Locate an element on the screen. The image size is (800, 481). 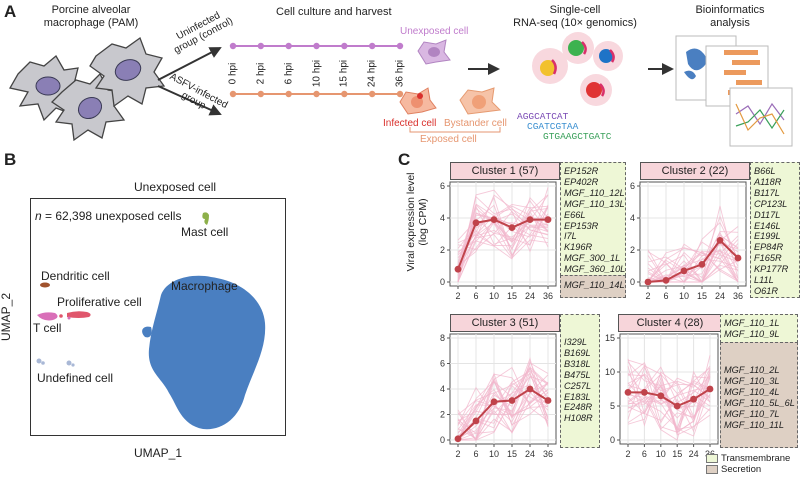
gene-label: EP84R is located at coordinates (769, 247).